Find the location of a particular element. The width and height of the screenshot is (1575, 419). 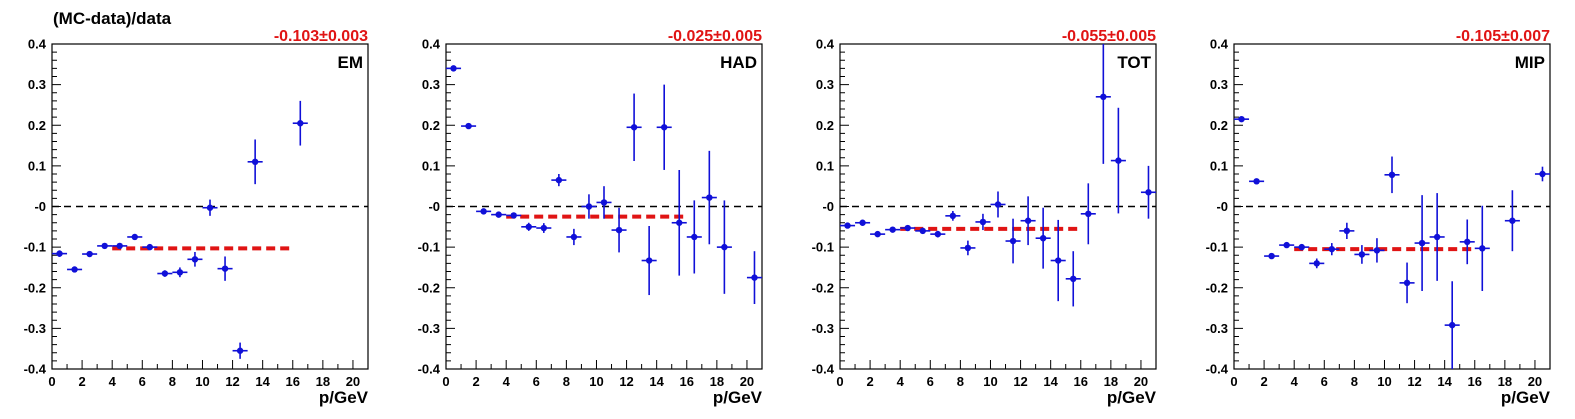

panel-label: TOT is located at coordinates (1134, 62).